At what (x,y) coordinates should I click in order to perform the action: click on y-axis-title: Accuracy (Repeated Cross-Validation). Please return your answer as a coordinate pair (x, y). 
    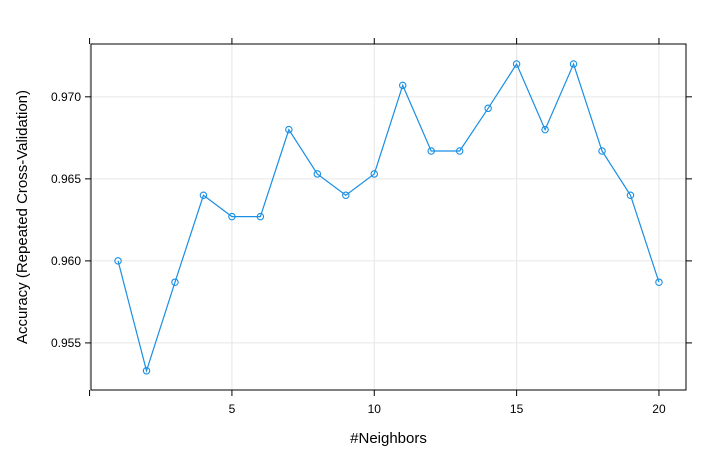
    Looking at the image, I should click on (22, 217).